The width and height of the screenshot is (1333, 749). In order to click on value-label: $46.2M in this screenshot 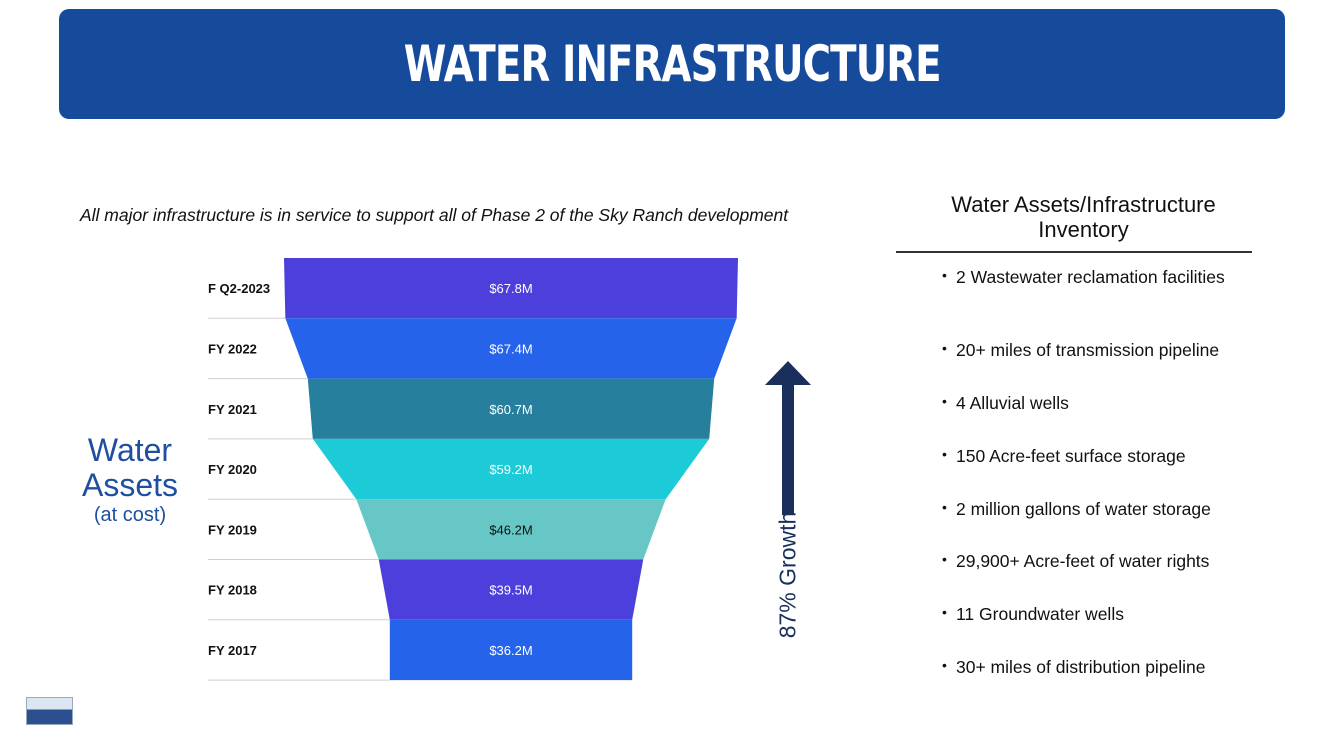, I will do `click(510, 529)`.